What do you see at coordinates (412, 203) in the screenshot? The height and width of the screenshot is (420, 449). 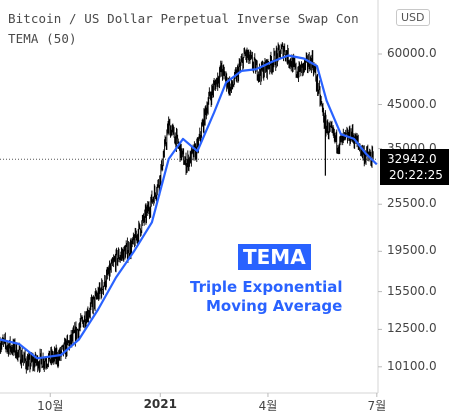 I see `price-axis-label: 25500.0` at bounding box center [412, 203].